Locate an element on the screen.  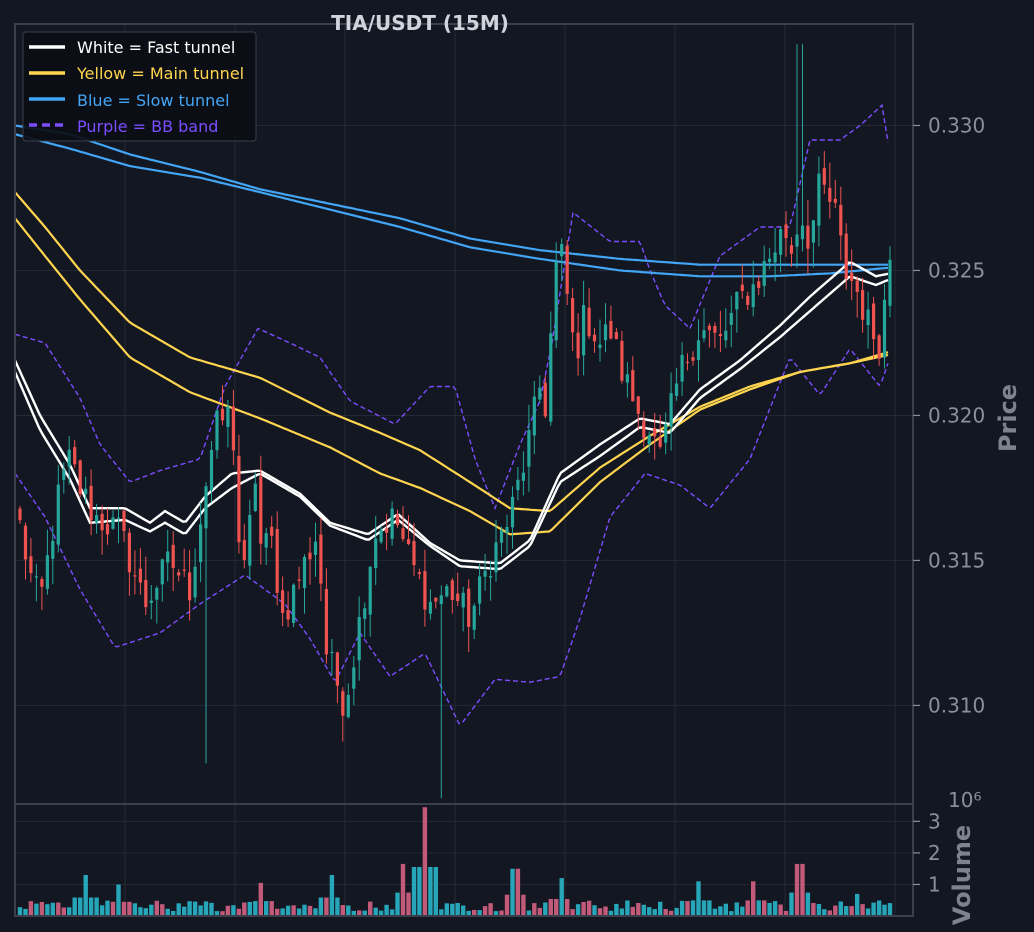
legend-label-bb: Purple = BB band is located at coordinates (147, 126).